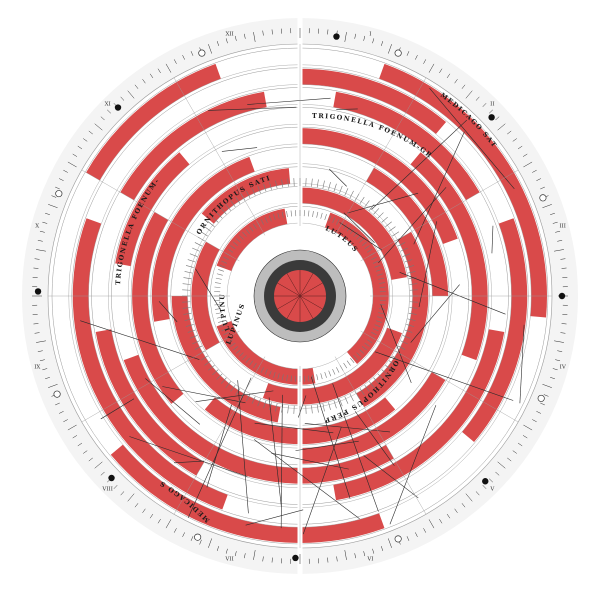 Image resolution: width=600 pixels, height=593 pixels. I want to click on roman-numeral: IV, so click(563, 367).